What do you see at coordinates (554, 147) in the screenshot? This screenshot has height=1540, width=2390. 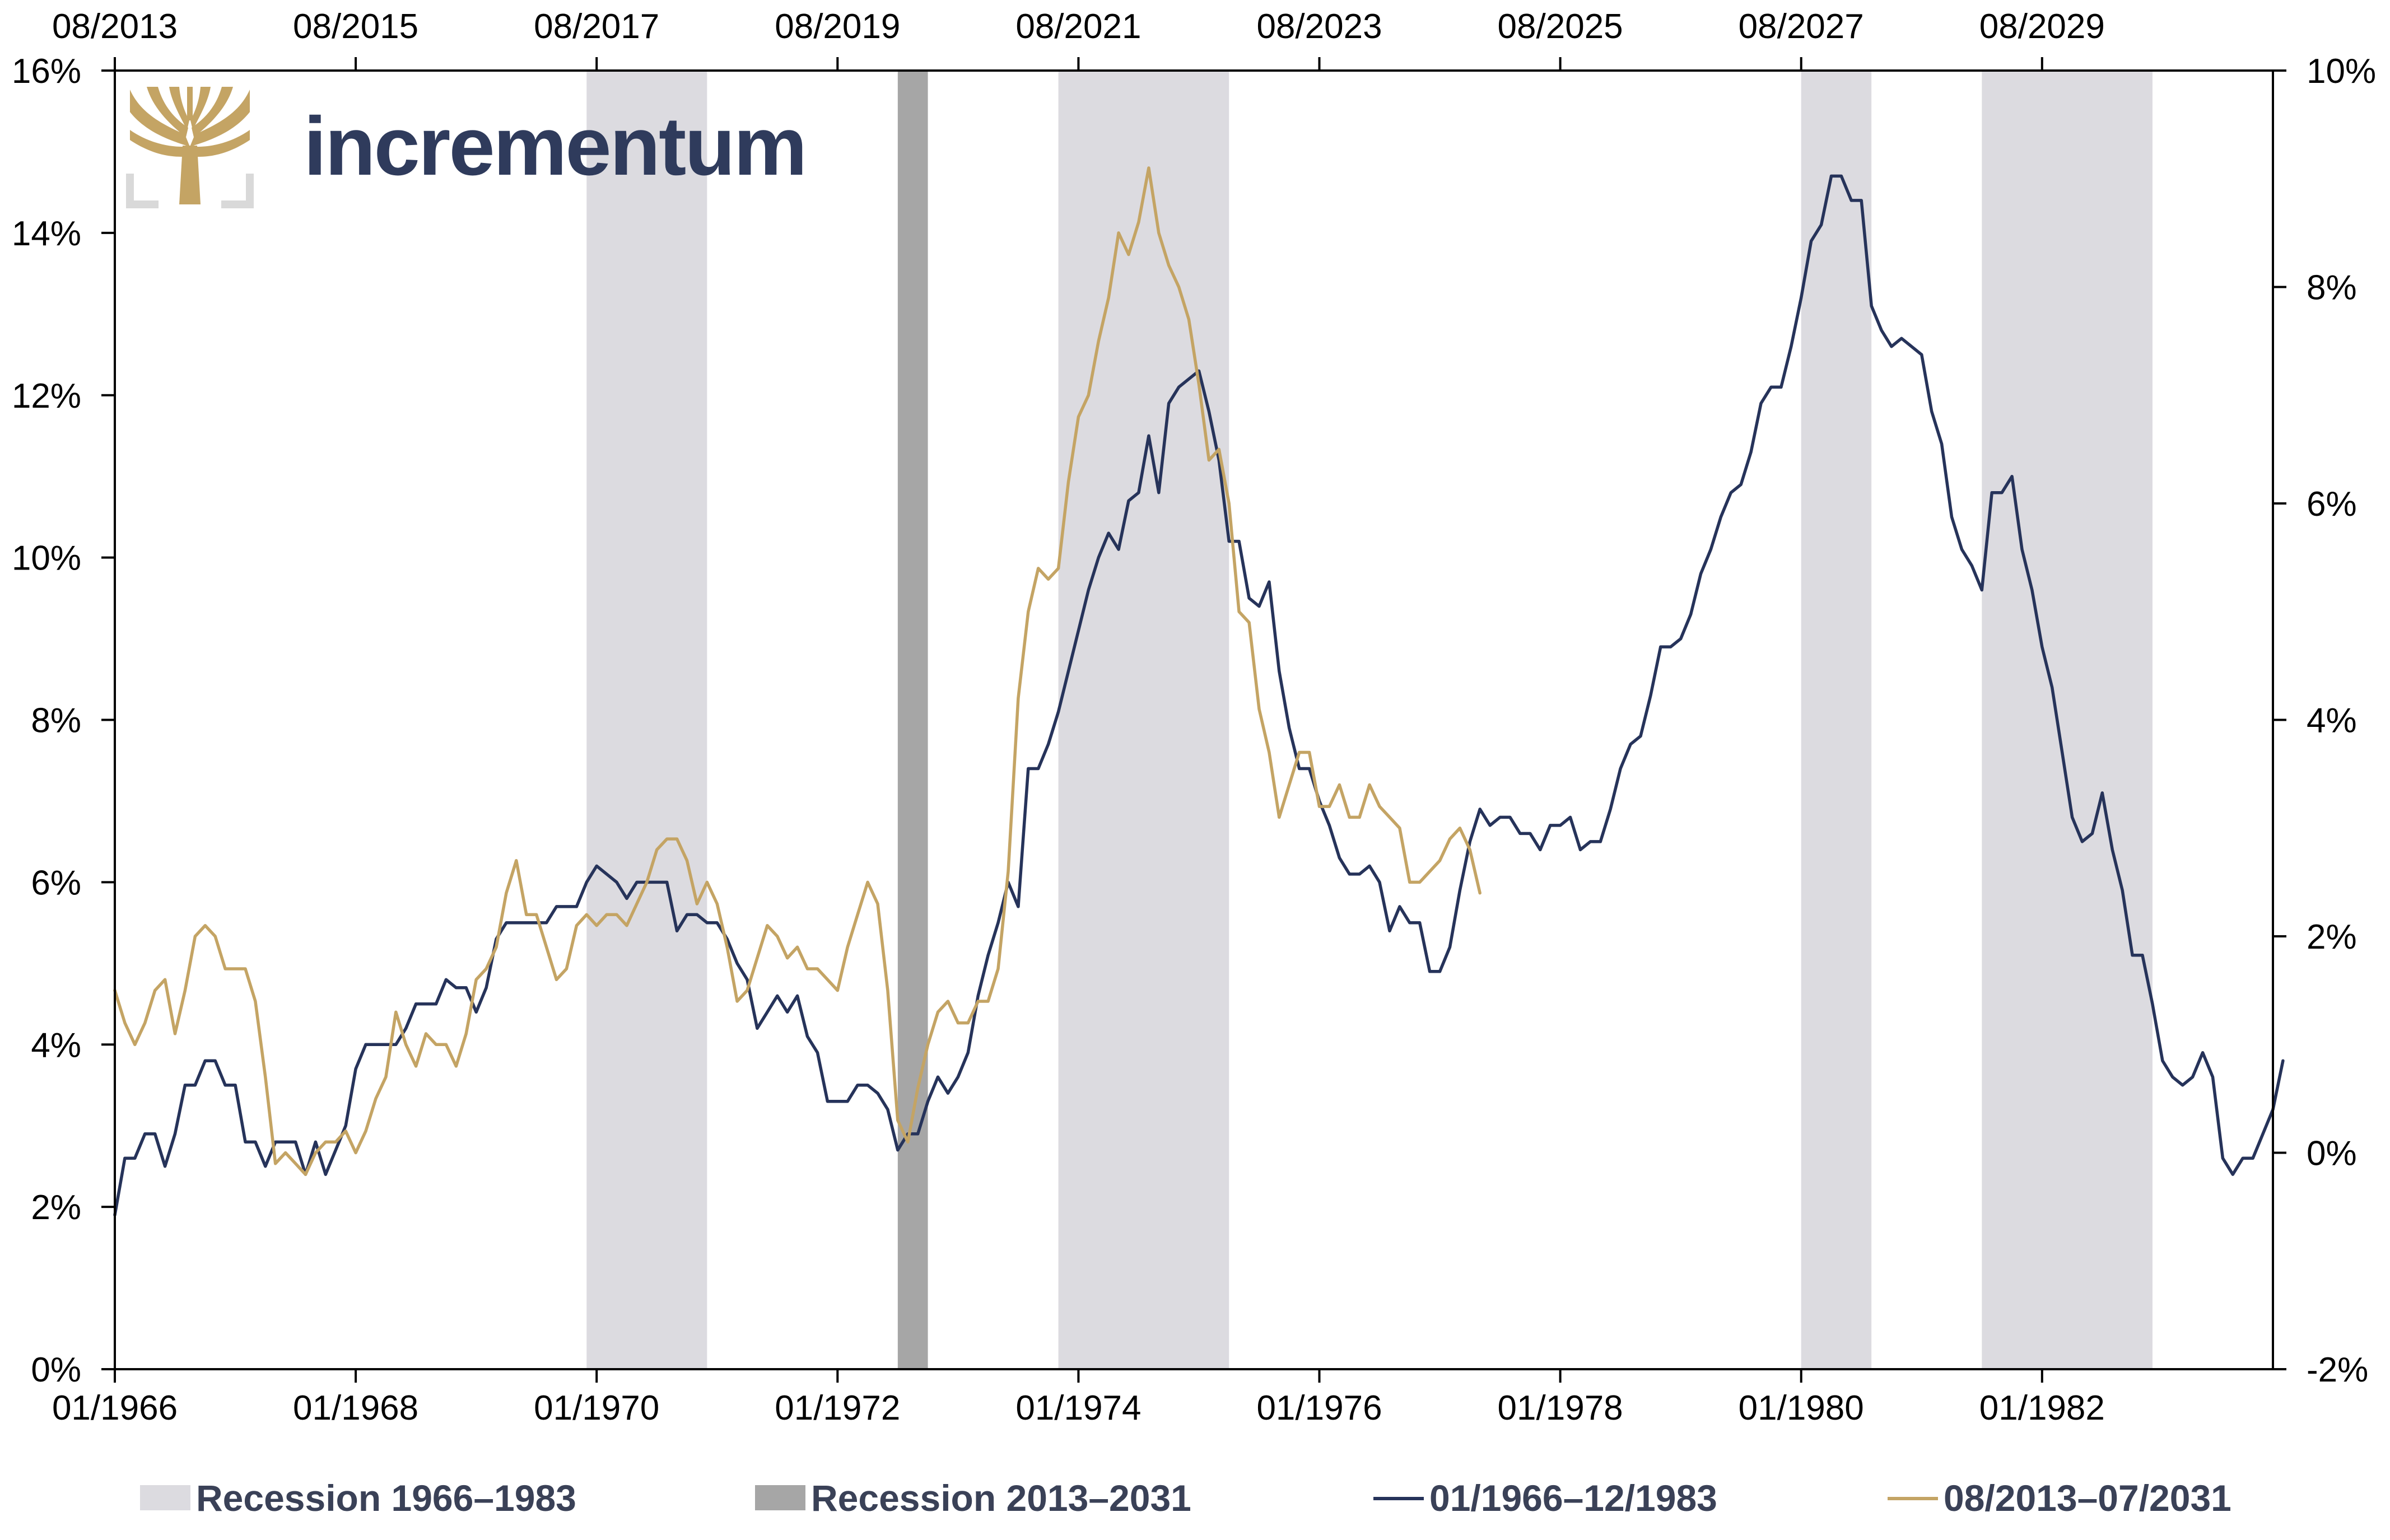 I see `brand-name: incrementum` at bounding box center [554, 147].